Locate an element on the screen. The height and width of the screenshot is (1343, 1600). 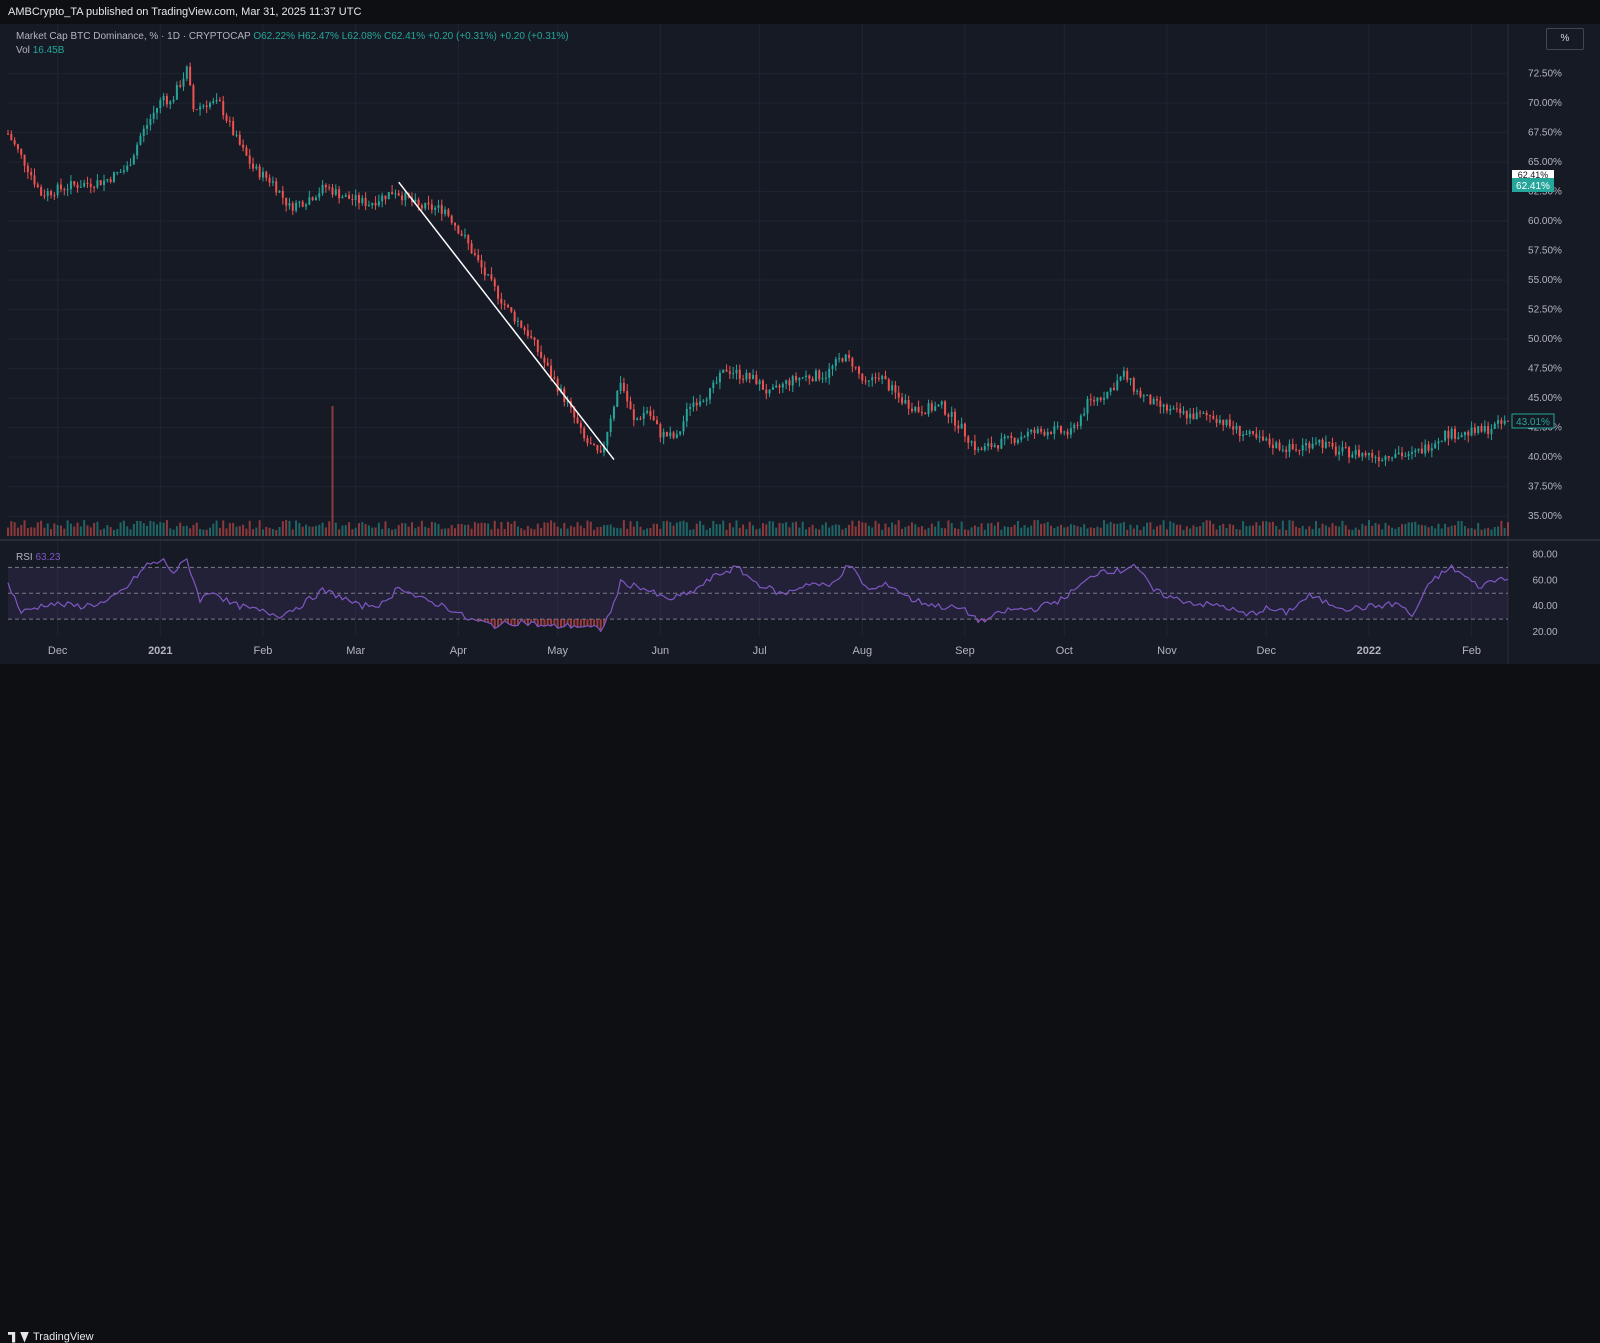
rsi-legend: RSI 63.23 is located at coordinates (38, 557).